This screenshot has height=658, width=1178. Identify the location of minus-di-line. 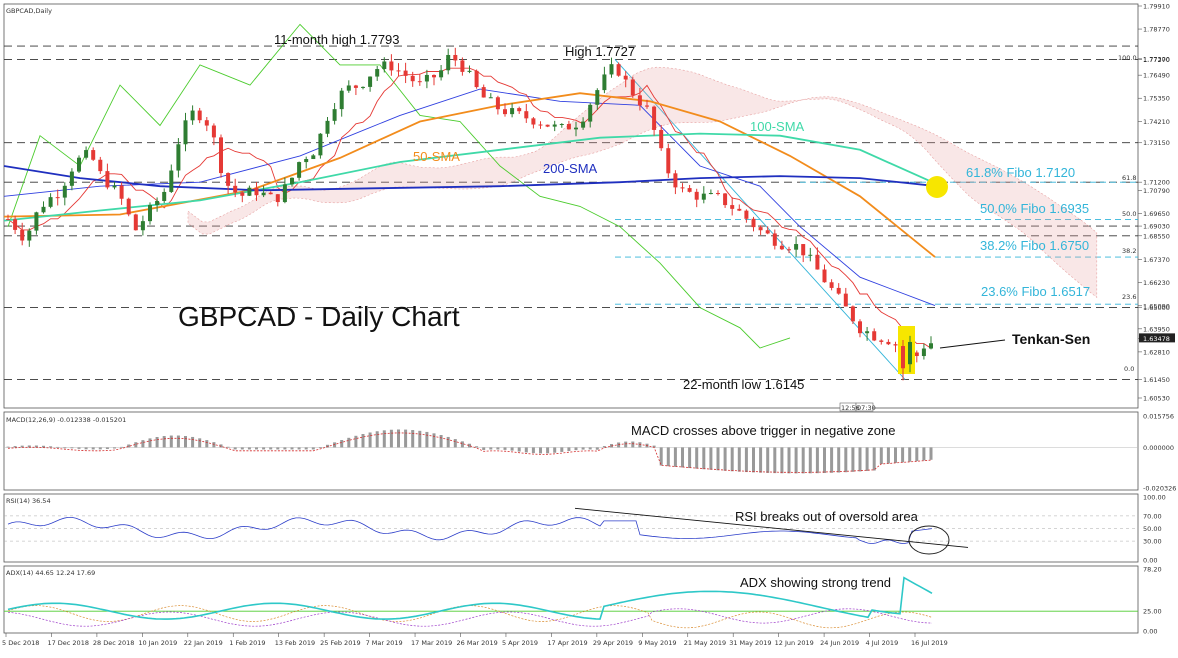
(470, 617).